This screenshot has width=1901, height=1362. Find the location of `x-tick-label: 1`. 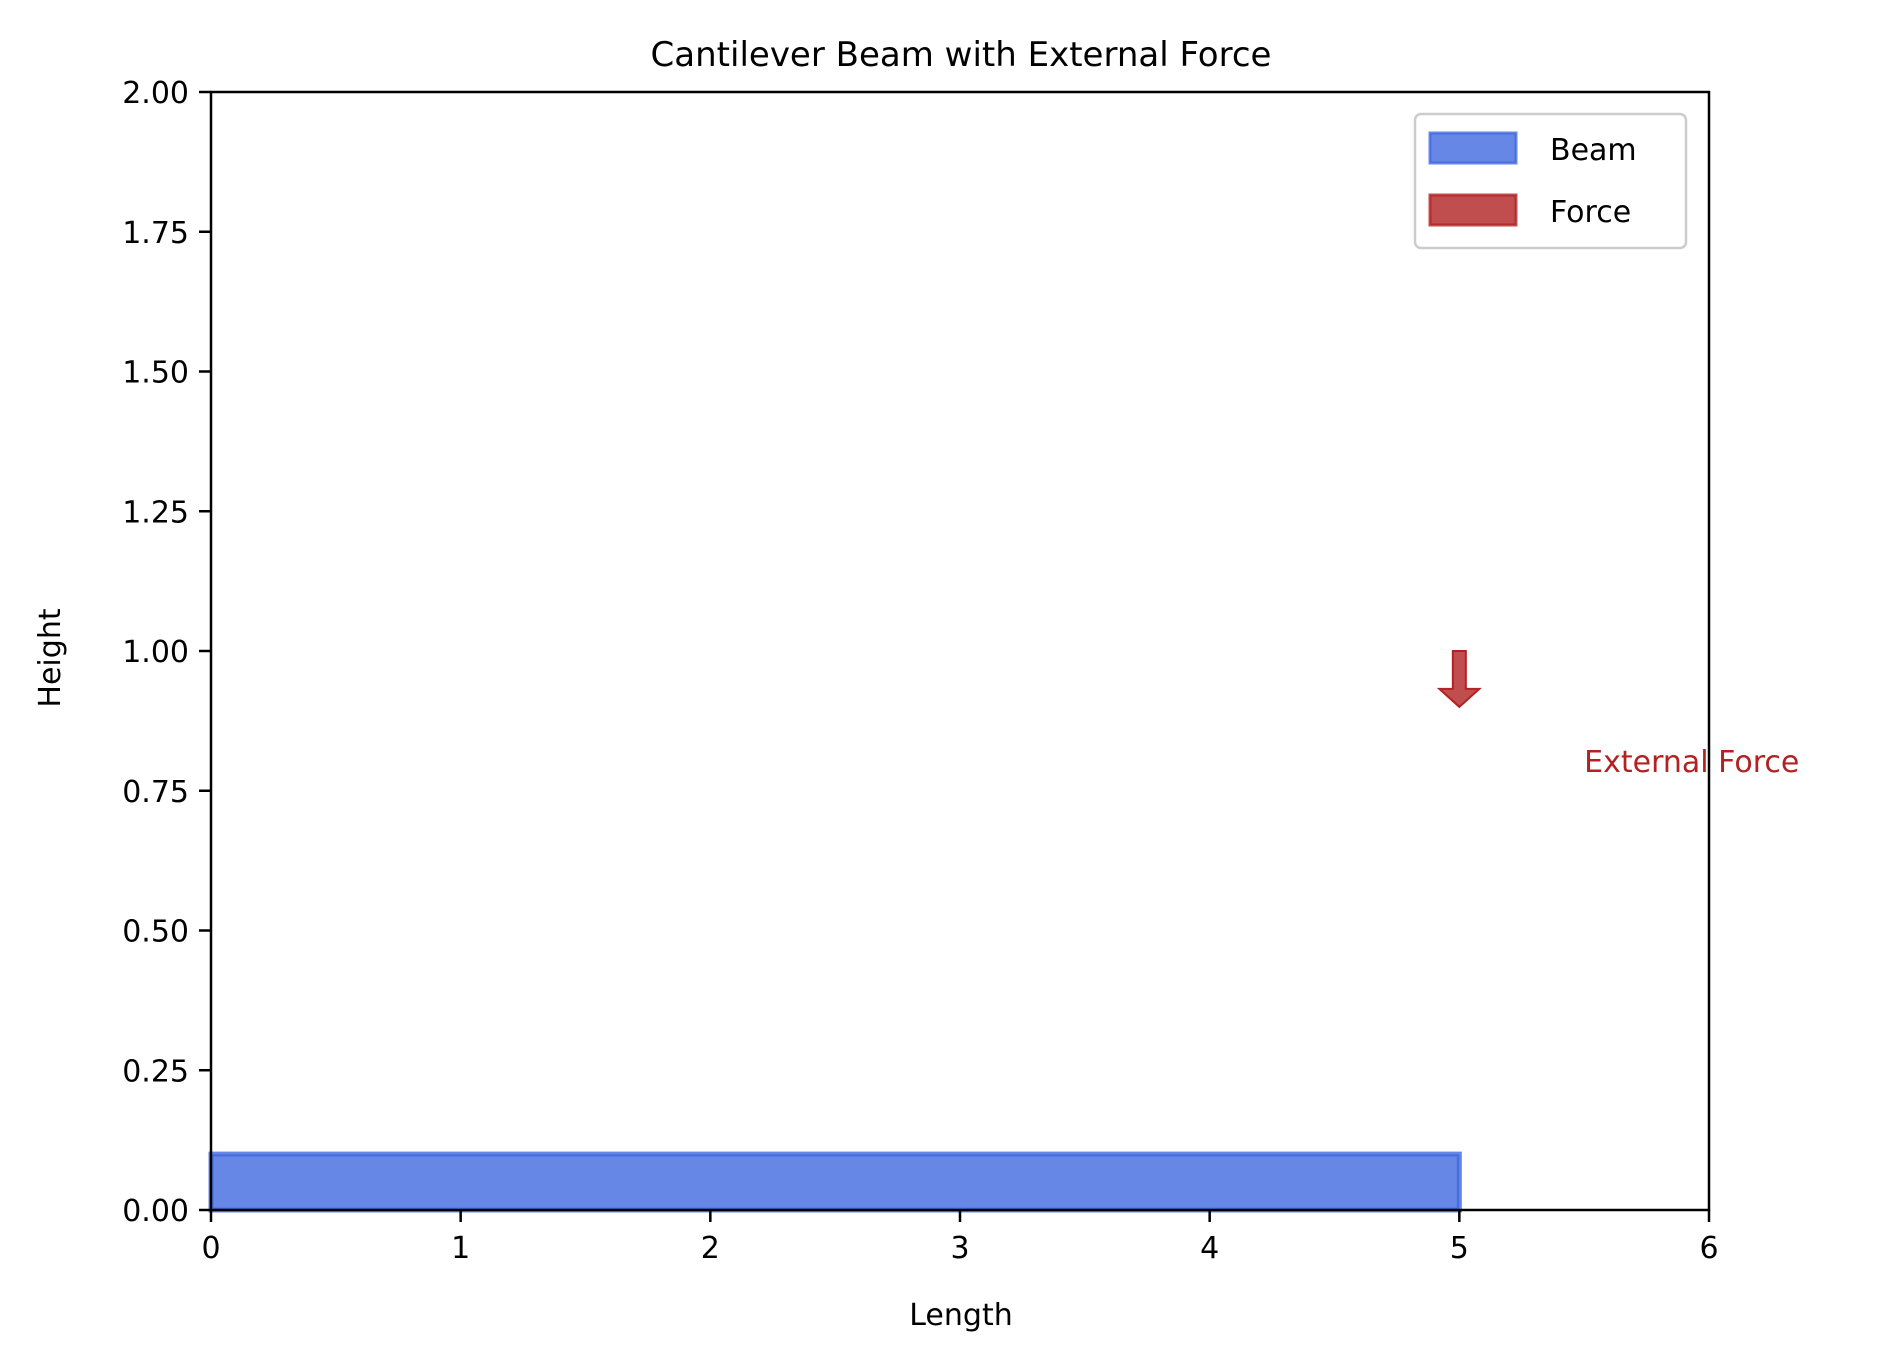

x-tick-label: 1 is located at coordinates (460, 1248).